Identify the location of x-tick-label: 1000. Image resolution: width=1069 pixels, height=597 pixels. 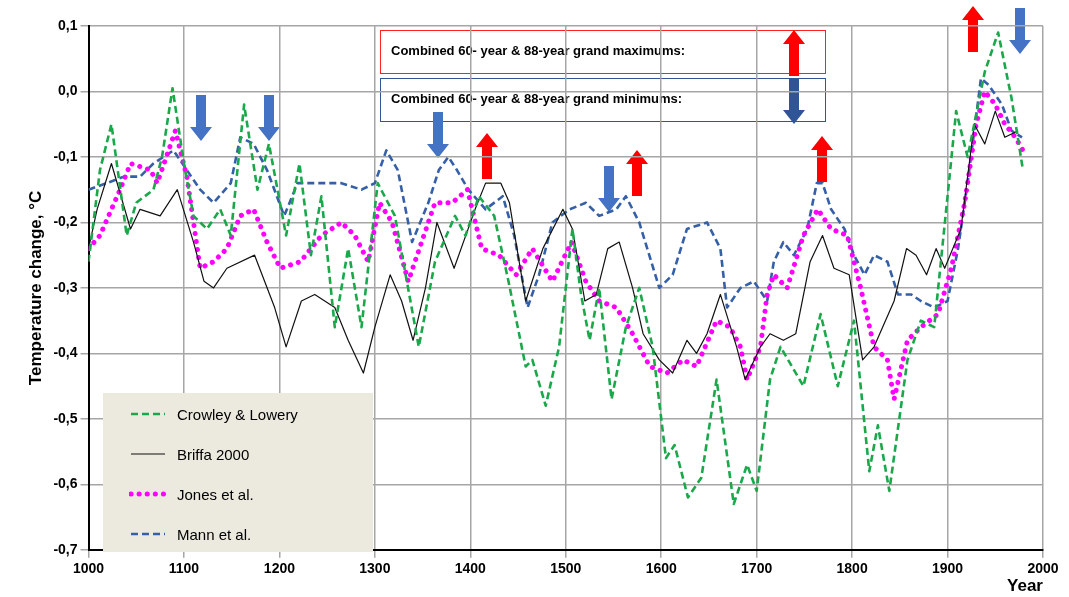
(88, 568).